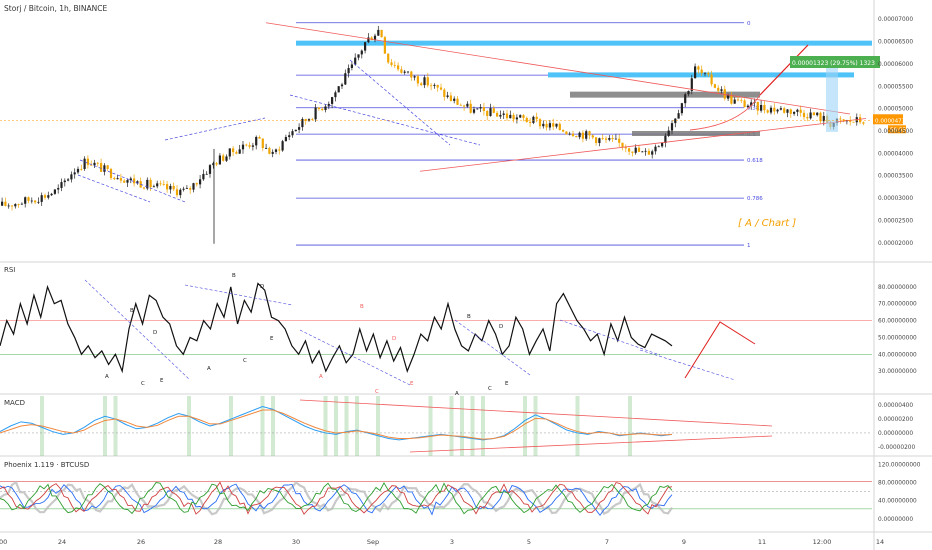 The image size is (932, 550). I want to click on last-price-tag, so click(888, 119).